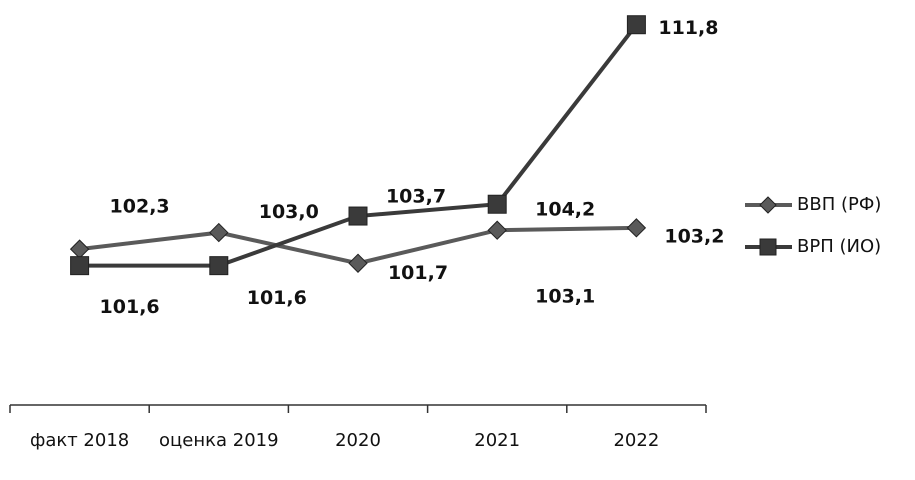 The height and width of the screenshot is (480, 915). Describe the element at coordinates (79, 440) in the screenshot. I see `x-tick-label: факт 2018` at that location.